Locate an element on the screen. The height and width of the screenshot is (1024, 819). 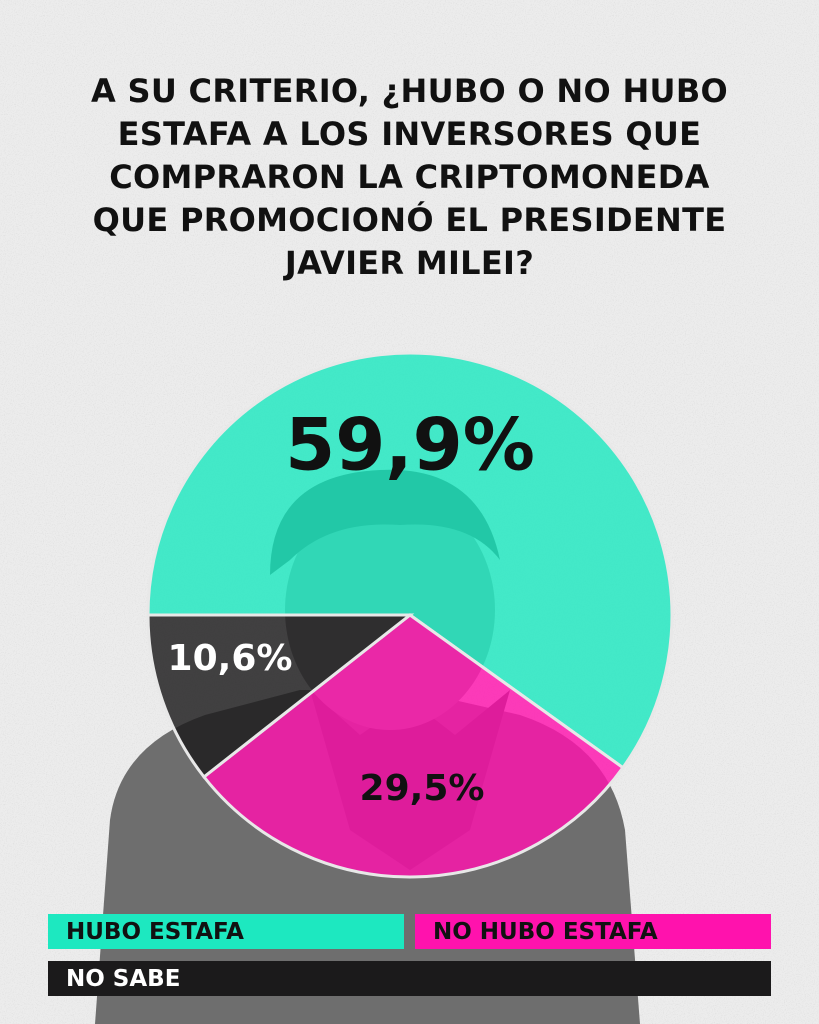
title-line: QUE PROMOCIONÓ EL PRESIDENTE is located at coordinates (409, 220).